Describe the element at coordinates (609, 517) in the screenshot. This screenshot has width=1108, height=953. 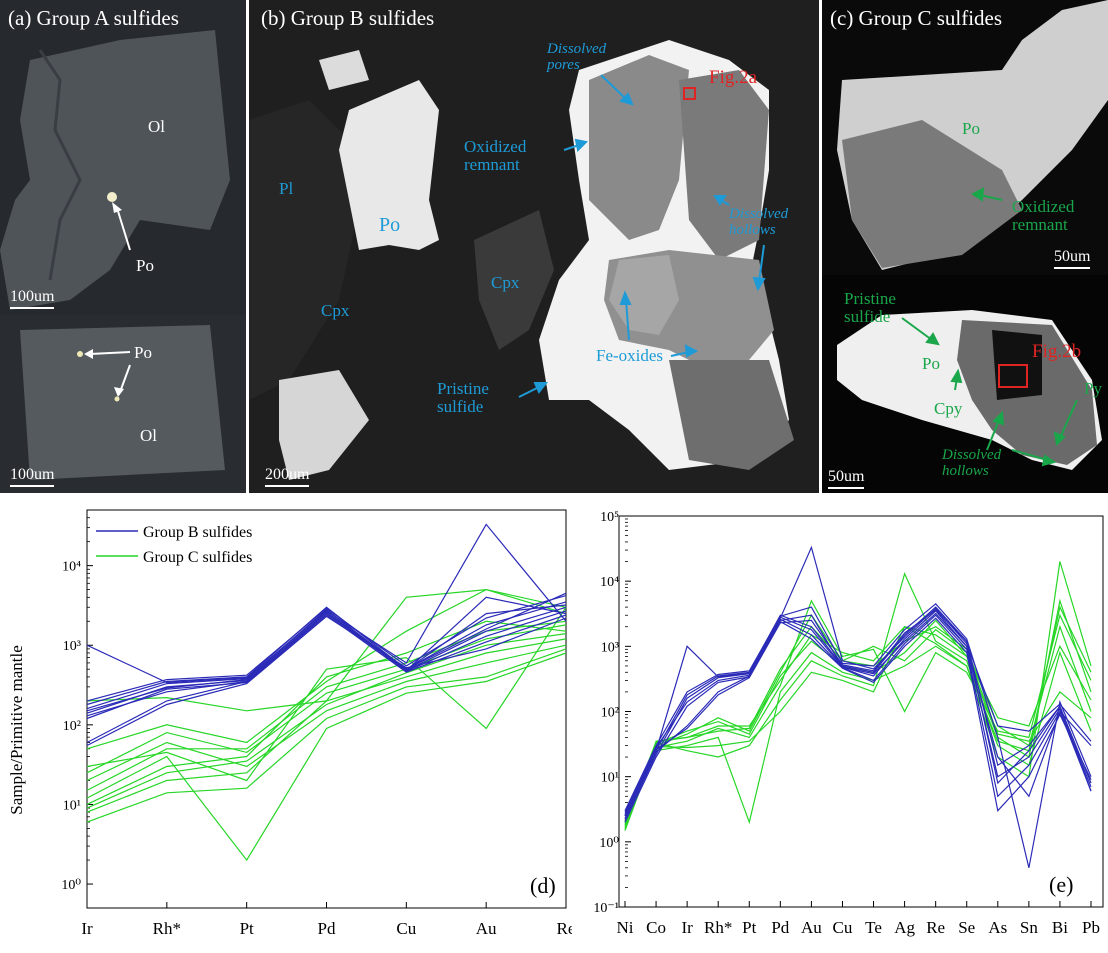
I see `y-tick-label: 10⁵` at that location.